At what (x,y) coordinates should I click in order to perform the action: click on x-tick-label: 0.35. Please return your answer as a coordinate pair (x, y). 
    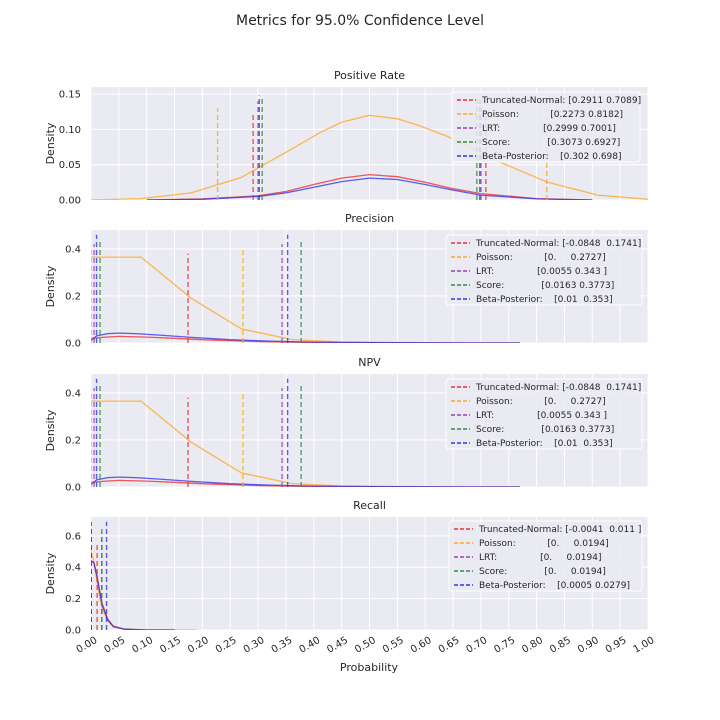
    Looking at the image, I should click on (282, 645).